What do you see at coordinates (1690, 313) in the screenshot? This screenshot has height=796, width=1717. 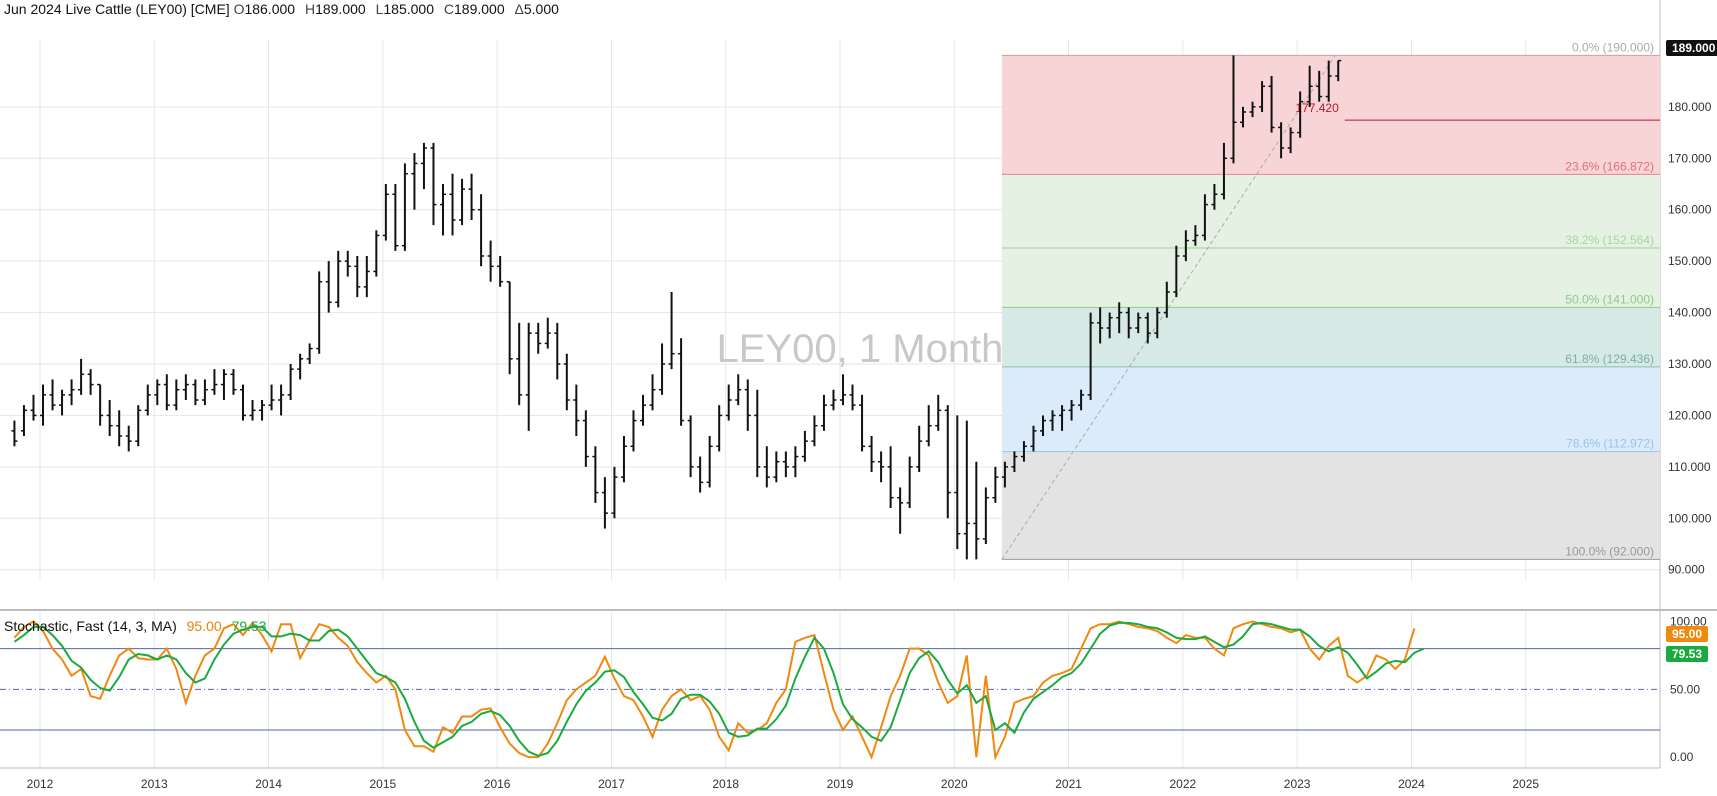 I see `price-tick-label: 140.000` at bounding box center [1690, 313].